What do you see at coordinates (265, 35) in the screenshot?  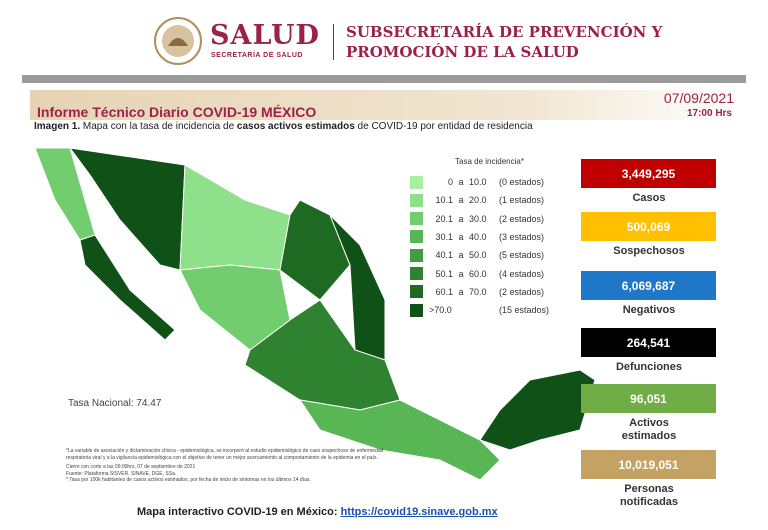 I see `brand: SALUD` at bounding box center [265, 35].